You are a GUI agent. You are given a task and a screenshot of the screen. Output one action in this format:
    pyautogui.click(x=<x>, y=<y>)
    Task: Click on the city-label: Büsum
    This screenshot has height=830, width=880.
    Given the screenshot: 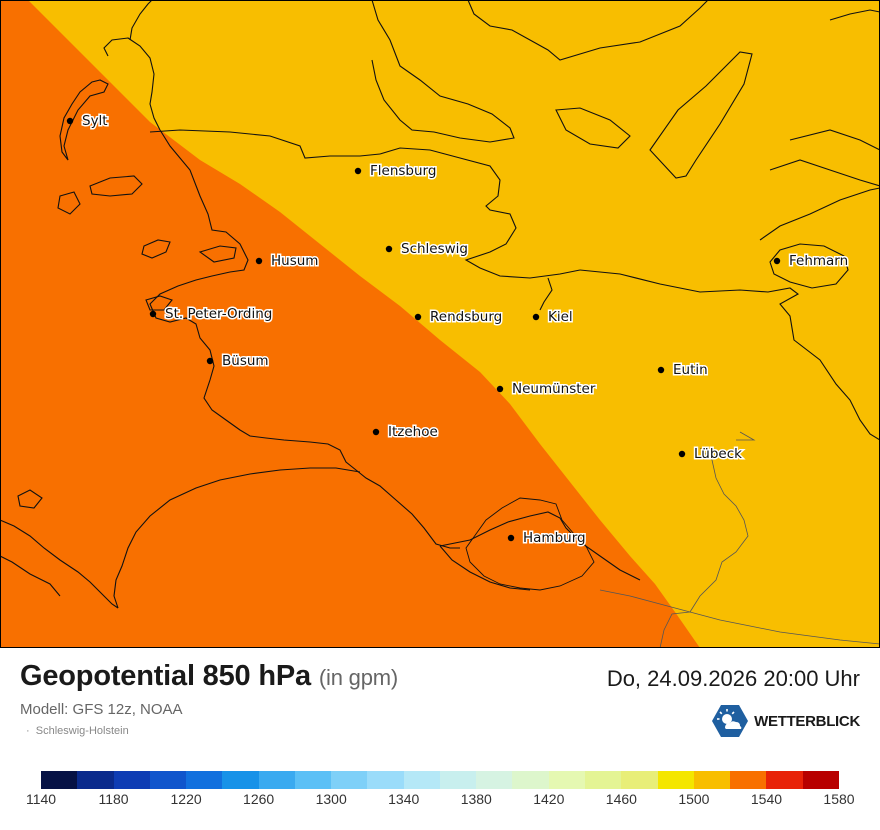 What is the action you would take?
    pyautogui.click(x=245, y=361)
    